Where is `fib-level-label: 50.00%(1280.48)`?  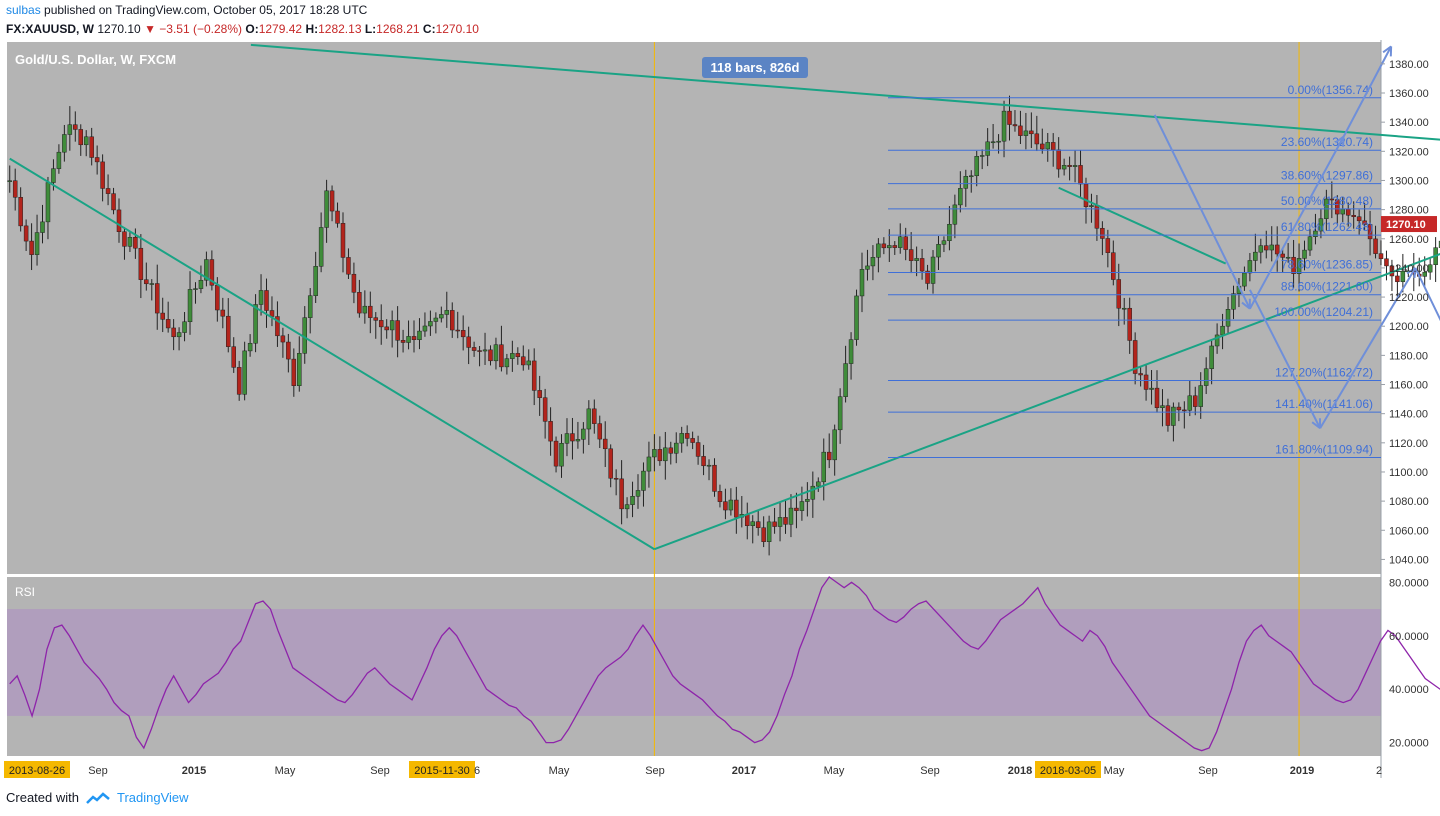 fib-level-label: 50.00%(1280.48) is located at coordinates (1327, 201).